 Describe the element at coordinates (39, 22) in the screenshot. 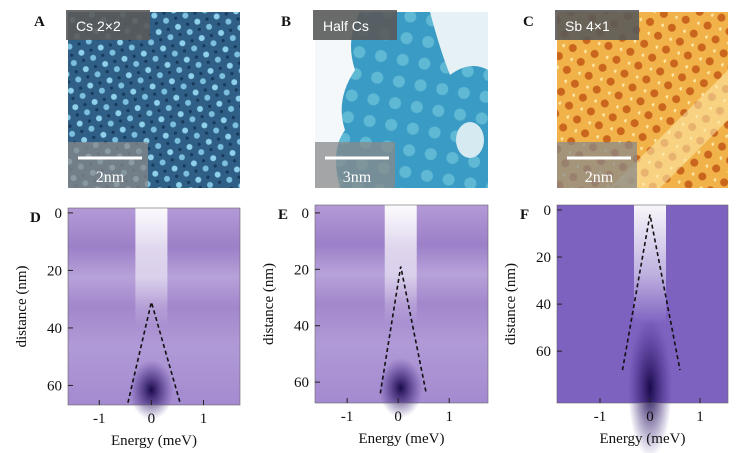

I see `panel-letter: A` at that location.